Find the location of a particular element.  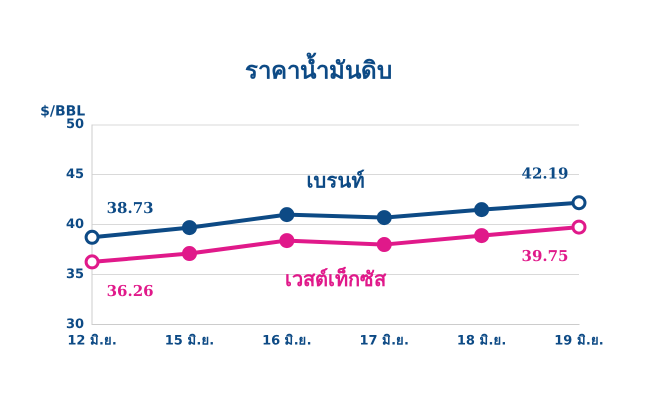

y-tick-label: 45 is located at coordinates (75, 174).